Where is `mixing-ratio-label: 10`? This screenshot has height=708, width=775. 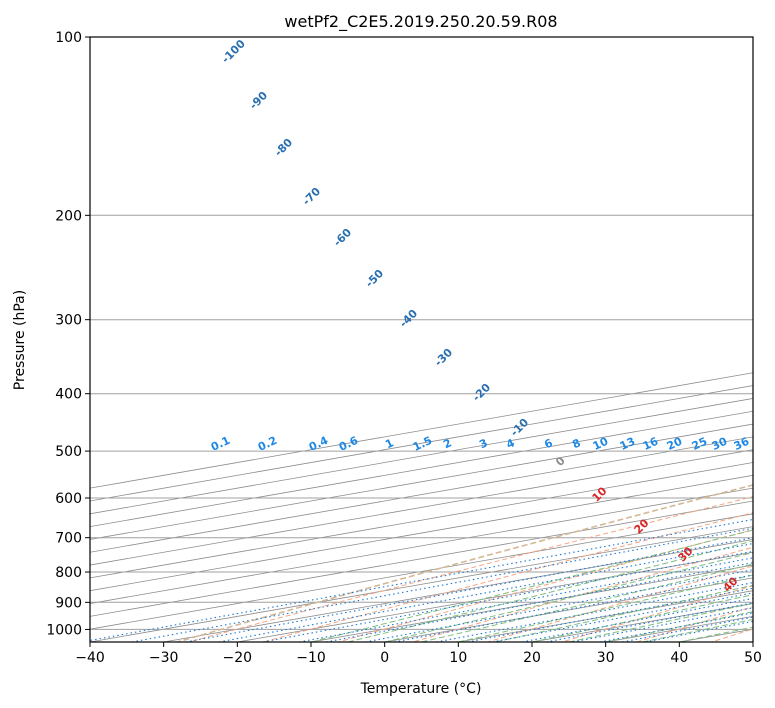
mixing-ratio-label: 10 is located at coordinates (601, 444).